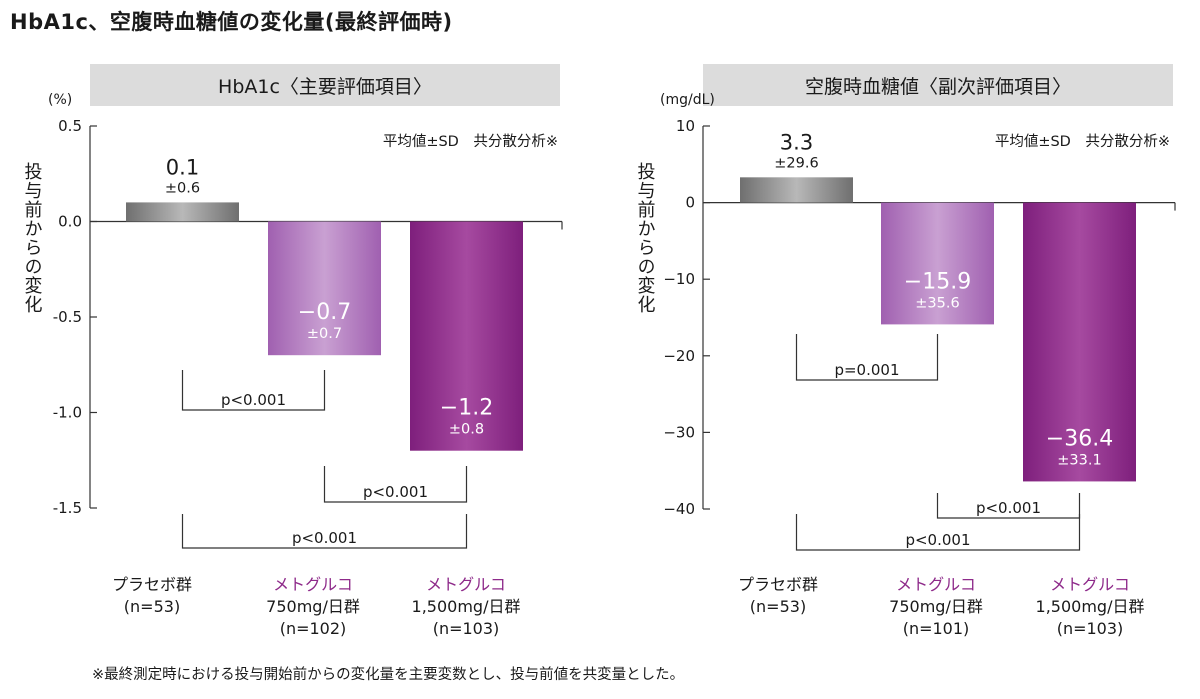 This screenshot has width=1200, height=699. What do you see at coordinates (690, 203) in the screenshot?
I see `y-tick-label: 0` at bounding box center [690, 203].